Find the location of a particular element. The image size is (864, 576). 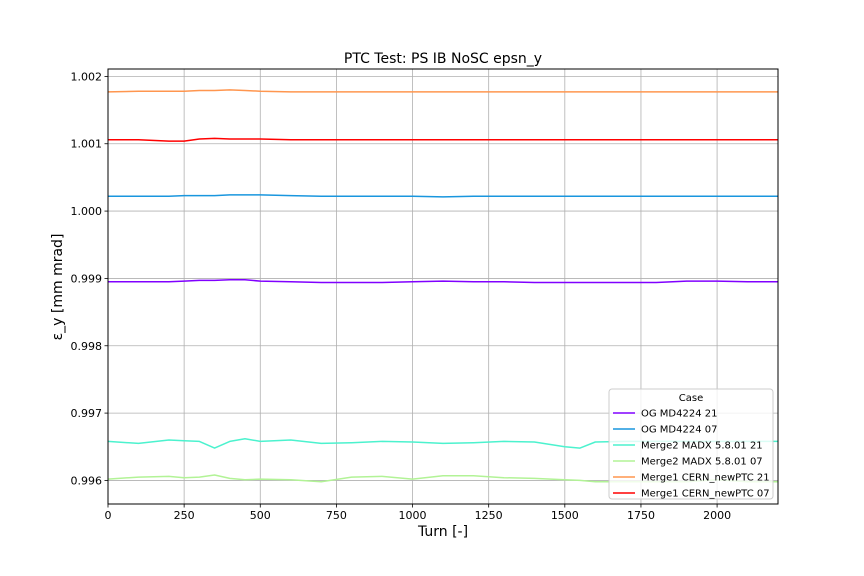

legend-entry: OG MD4224 21 is located at coordinates (679, 414).